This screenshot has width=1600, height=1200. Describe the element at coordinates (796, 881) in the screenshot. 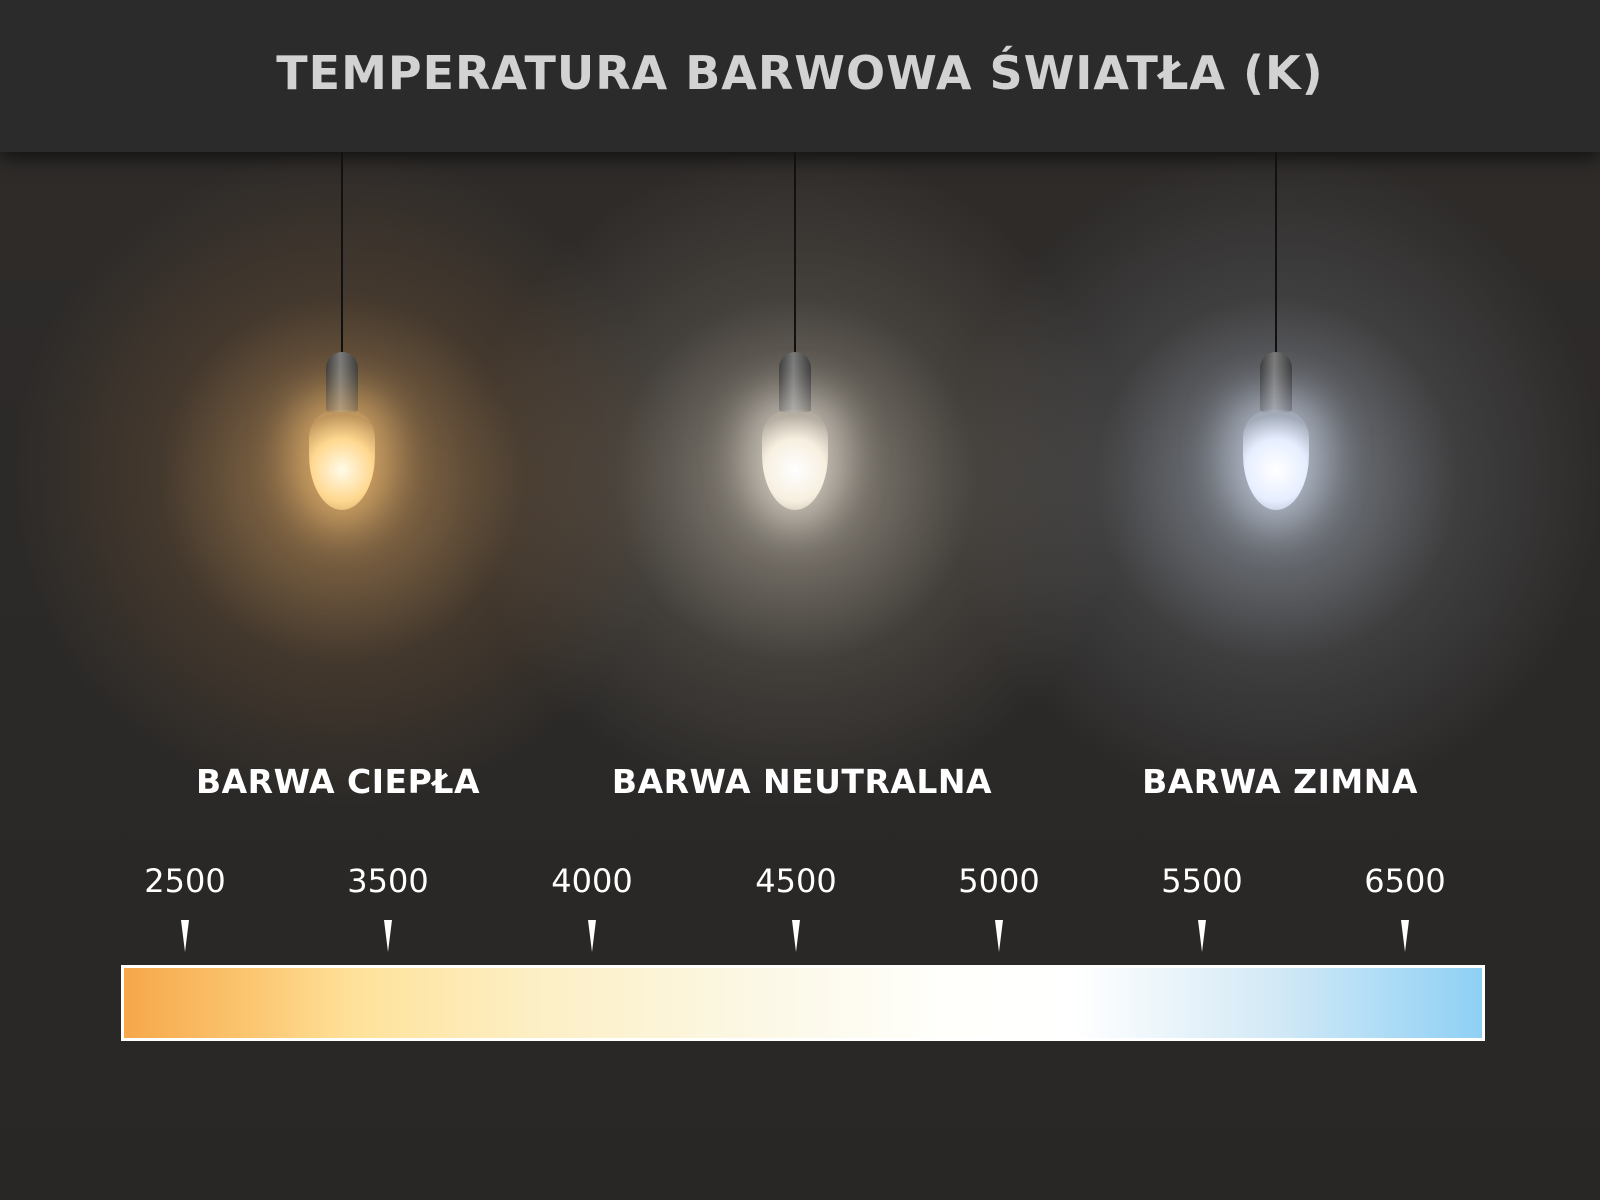

I see `tick-label: 4500` at that location.